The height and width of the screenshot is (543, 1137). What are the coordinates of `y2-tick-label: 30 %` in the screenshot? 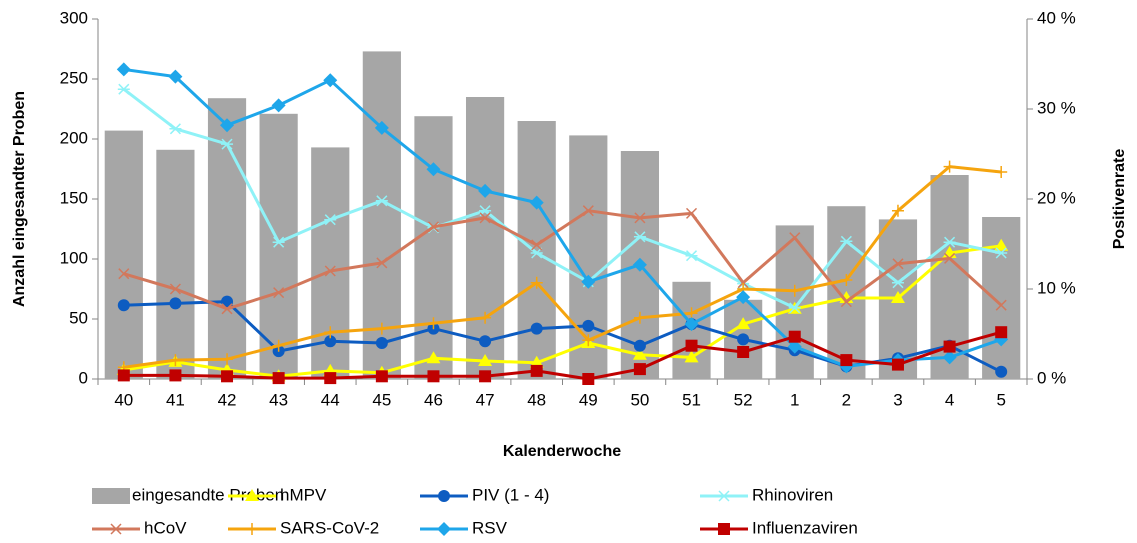 It's located at (1056, 107).